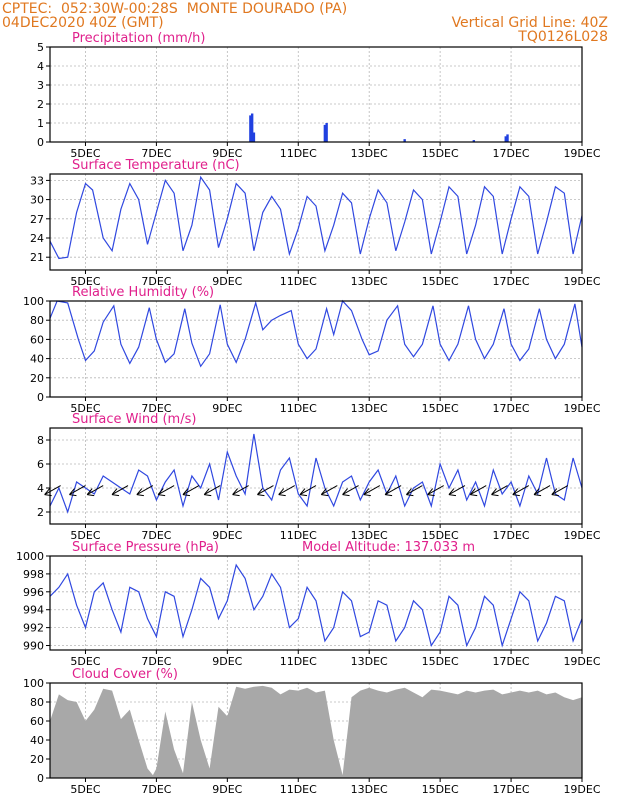 This screenshot has width=618, height=800. What do you see at coordinates (37, 238) in the screenshot?
I see `y-tick-label: 24` at bounding box center [37, 238].